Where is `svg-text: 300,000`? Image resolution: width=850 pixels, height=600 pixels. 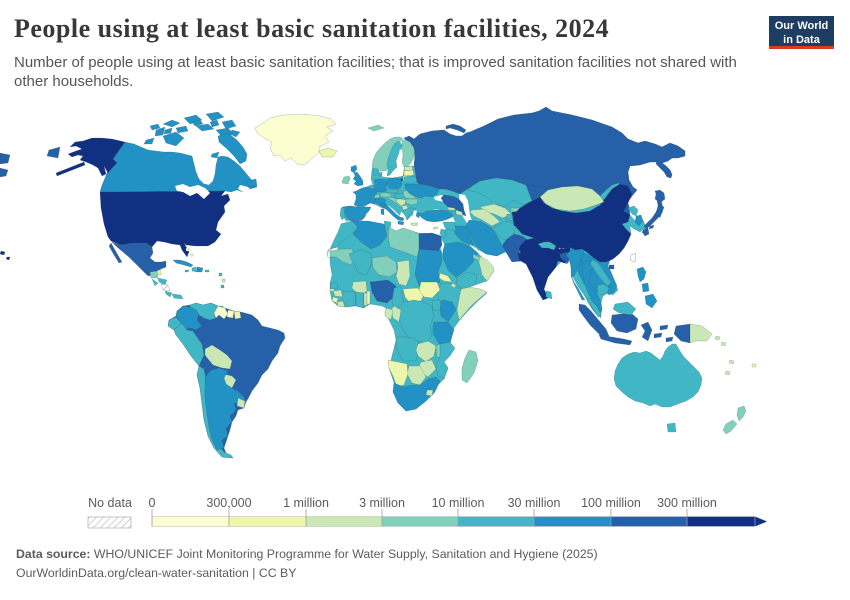 svg-text: 300,000 is located at coordinates (228, 503).